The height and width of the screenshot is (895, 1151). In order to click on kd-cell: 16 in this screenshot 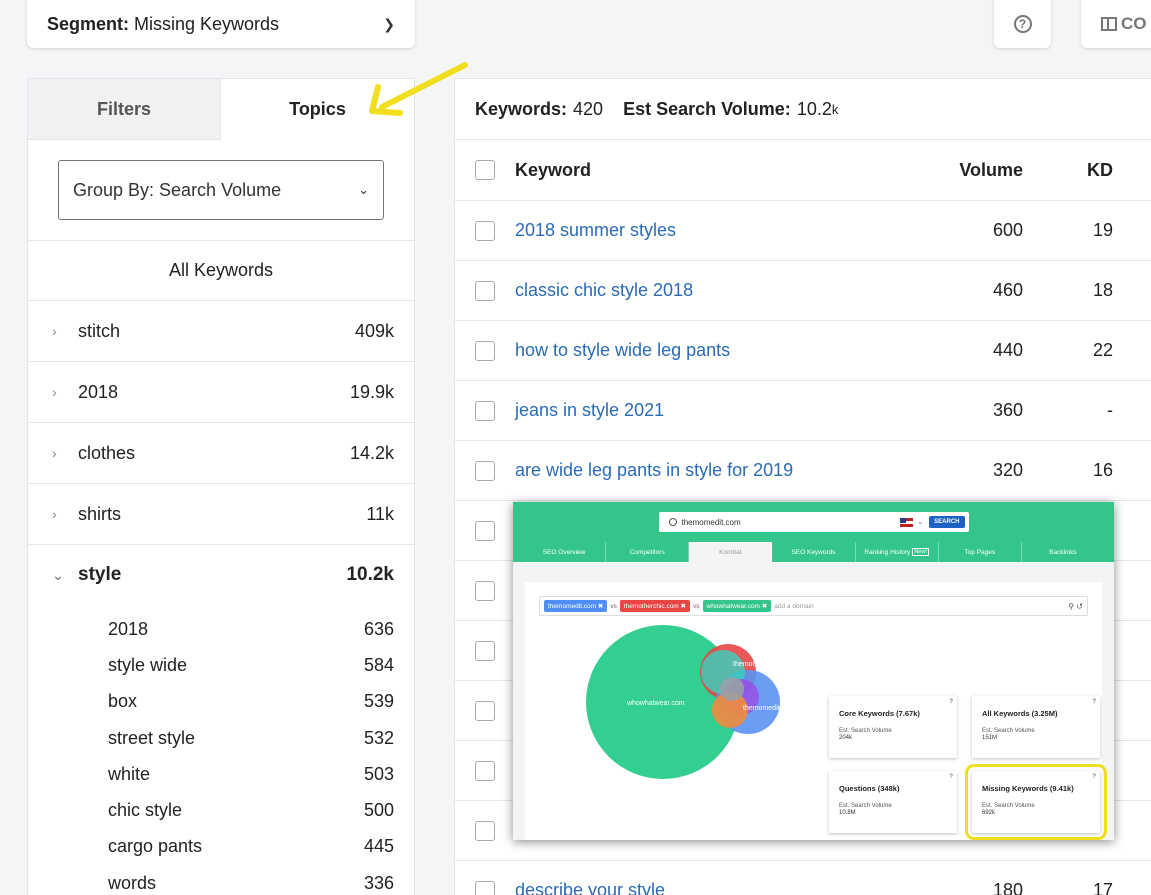, I will do `click(1102, 470)`.